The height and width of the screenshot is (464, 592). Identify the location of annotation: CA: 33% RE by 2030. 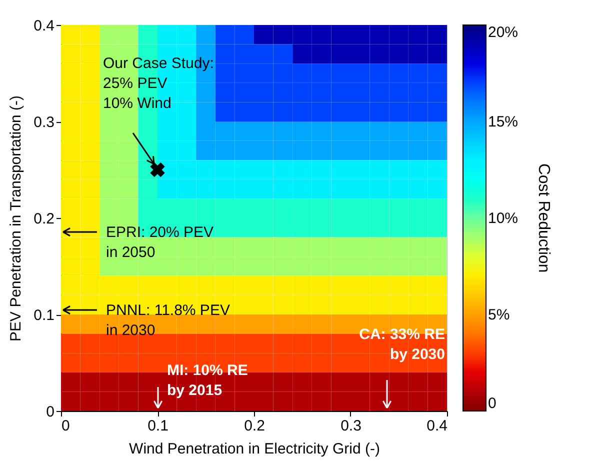
(402, 344).